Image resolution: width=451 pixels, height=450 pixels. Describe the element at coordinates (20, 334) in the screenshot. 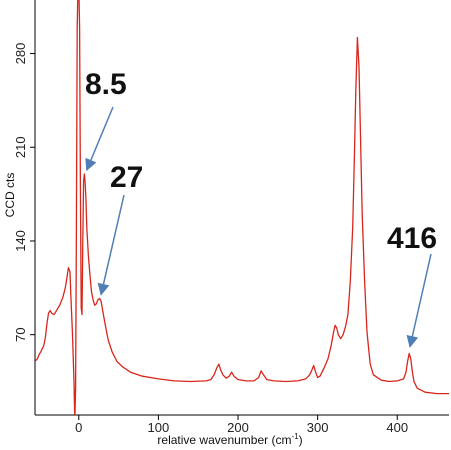

I see `y-tick-label-70: 70` at that location.